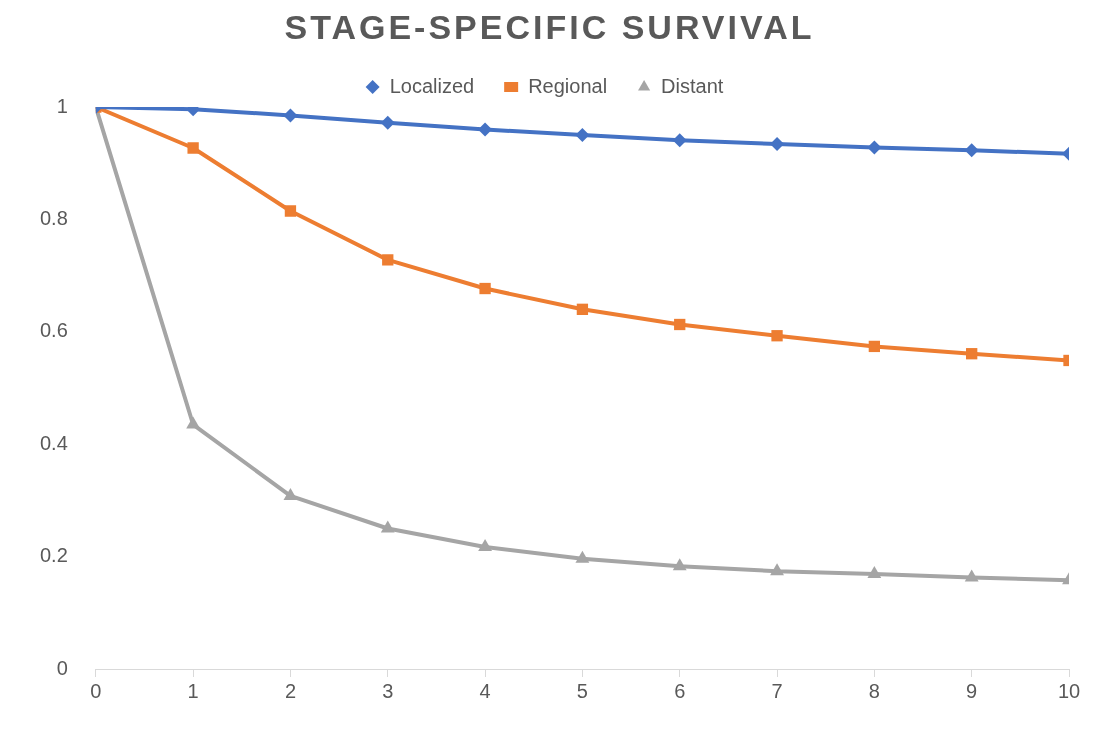 This screenshot has width=1099, height=731. I want to click on x-tick-label: 10, so click(1069, 690).